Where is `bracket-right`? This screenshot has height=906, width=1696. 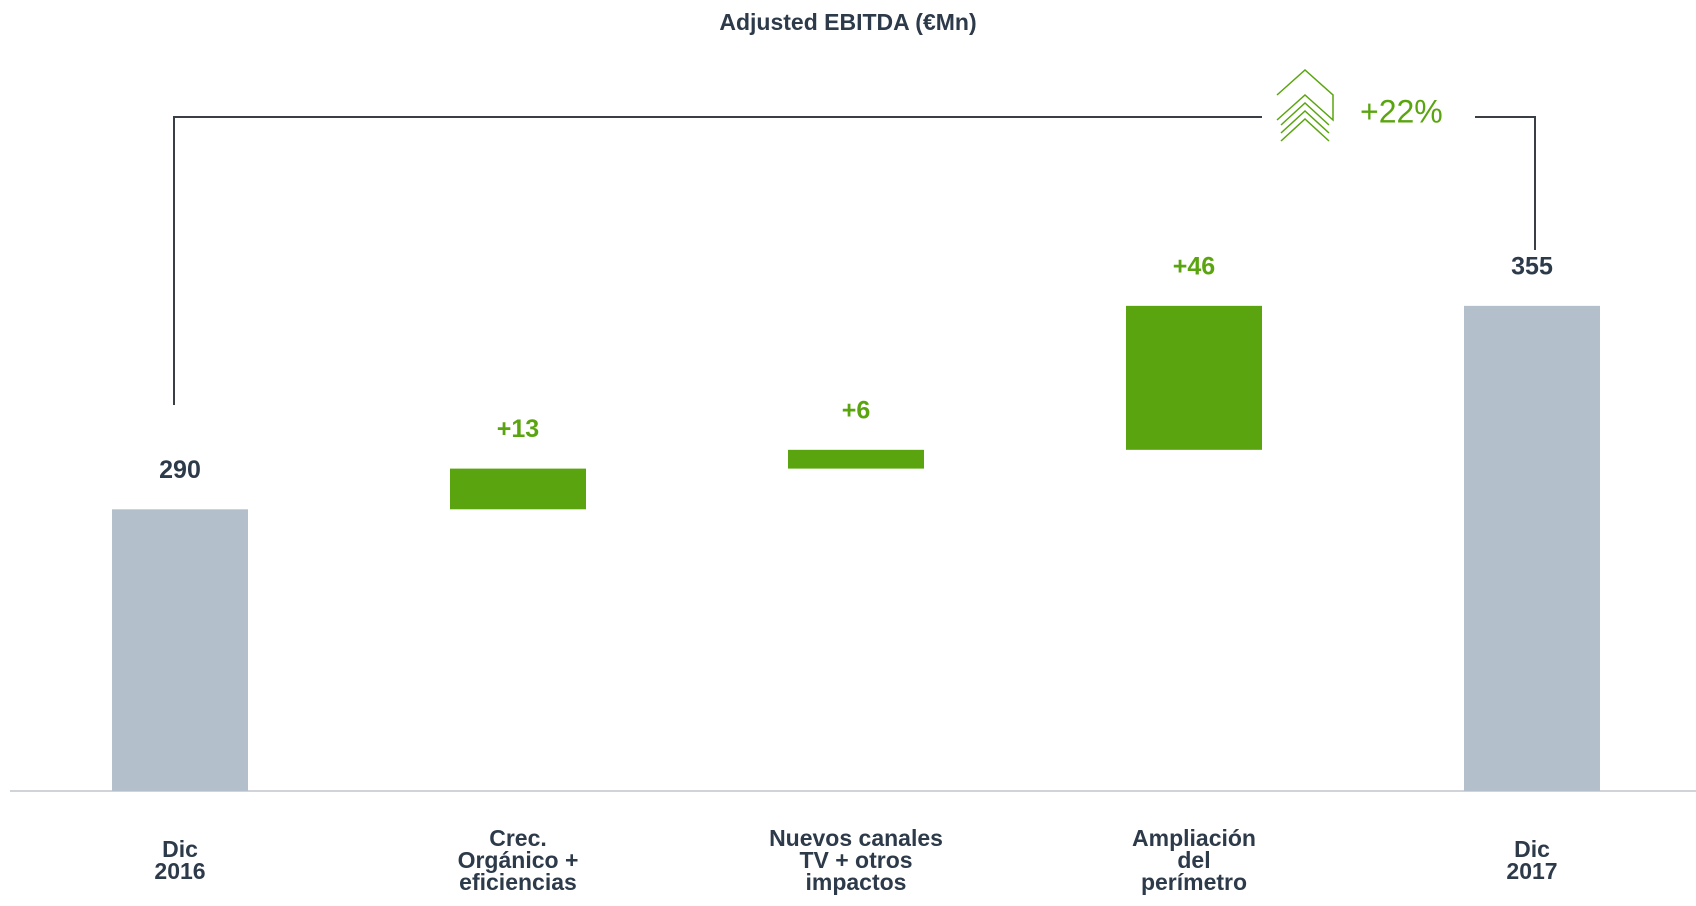 bracket-right is located at coordinates (1505, 183).